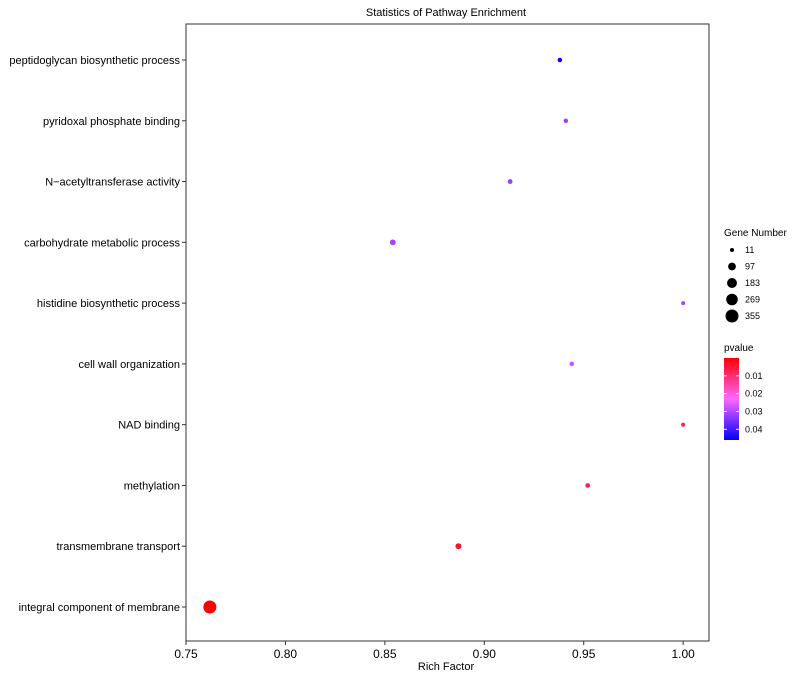  What do you see at coordinates (752, 283) in the screenshot?
I see `size-legend-label: 183` at bounding box center [752, 283].